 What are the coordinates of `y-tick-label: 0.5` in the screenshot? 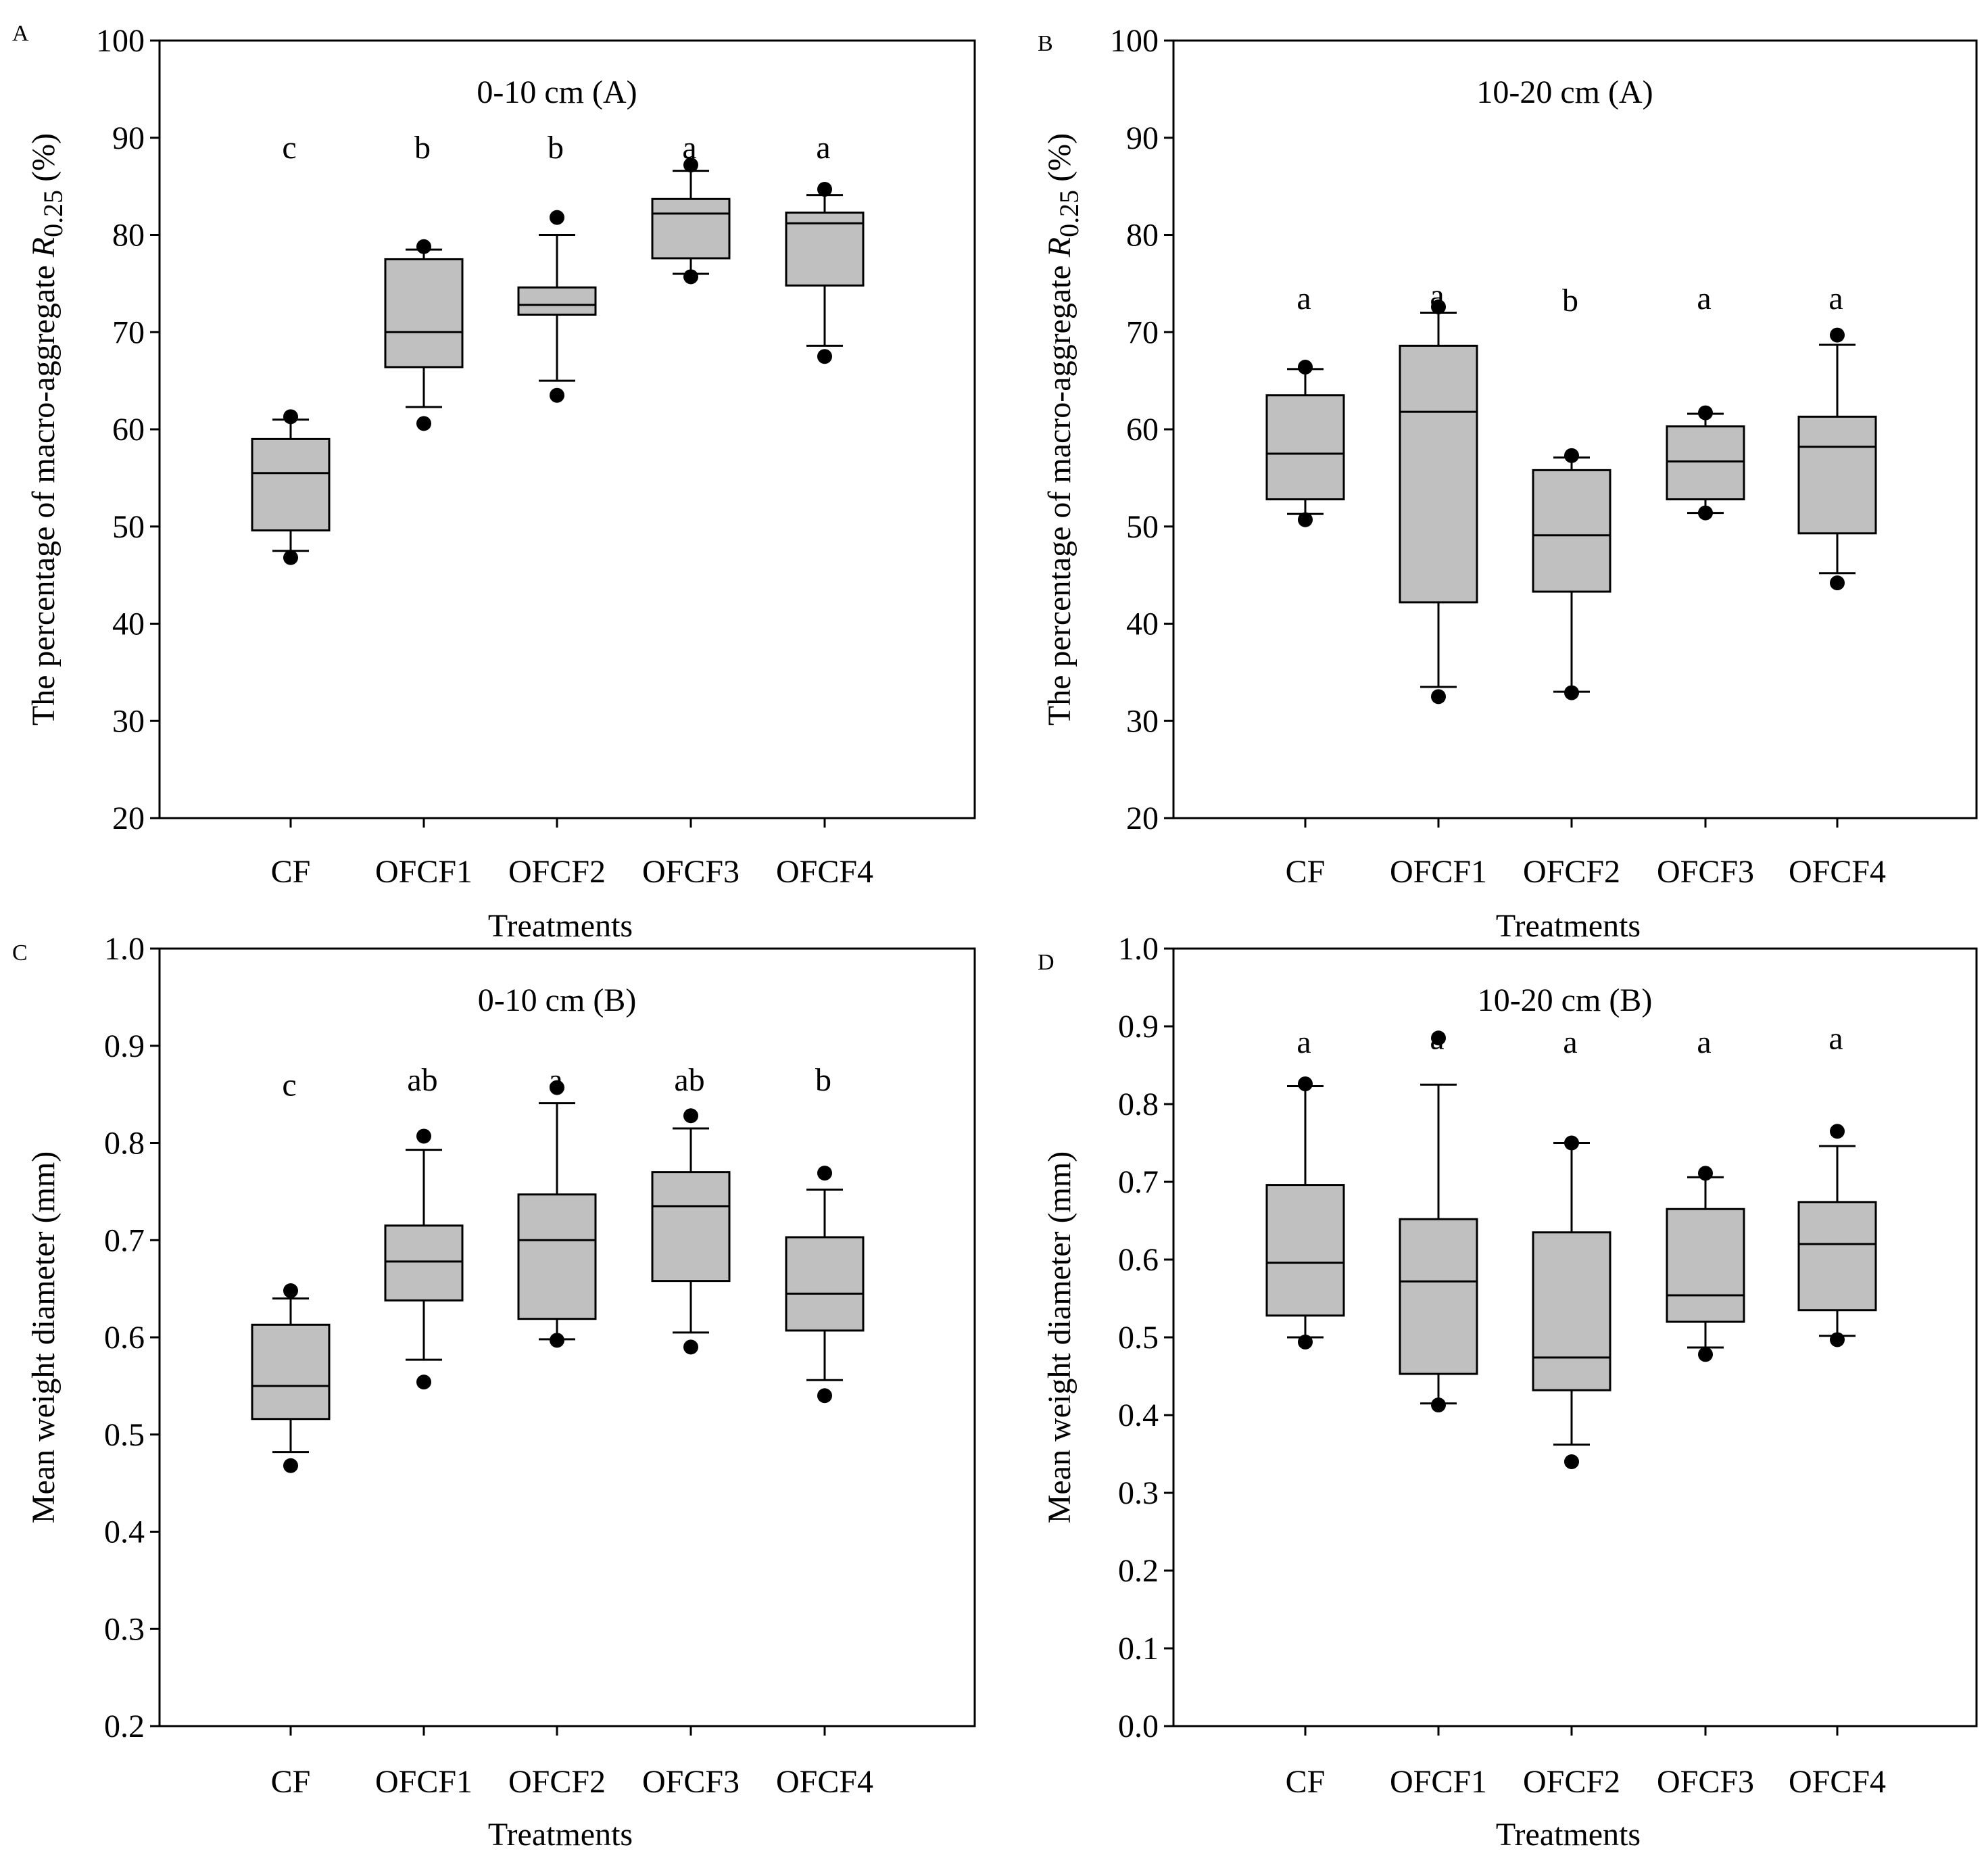 It's located at (124, 1435).